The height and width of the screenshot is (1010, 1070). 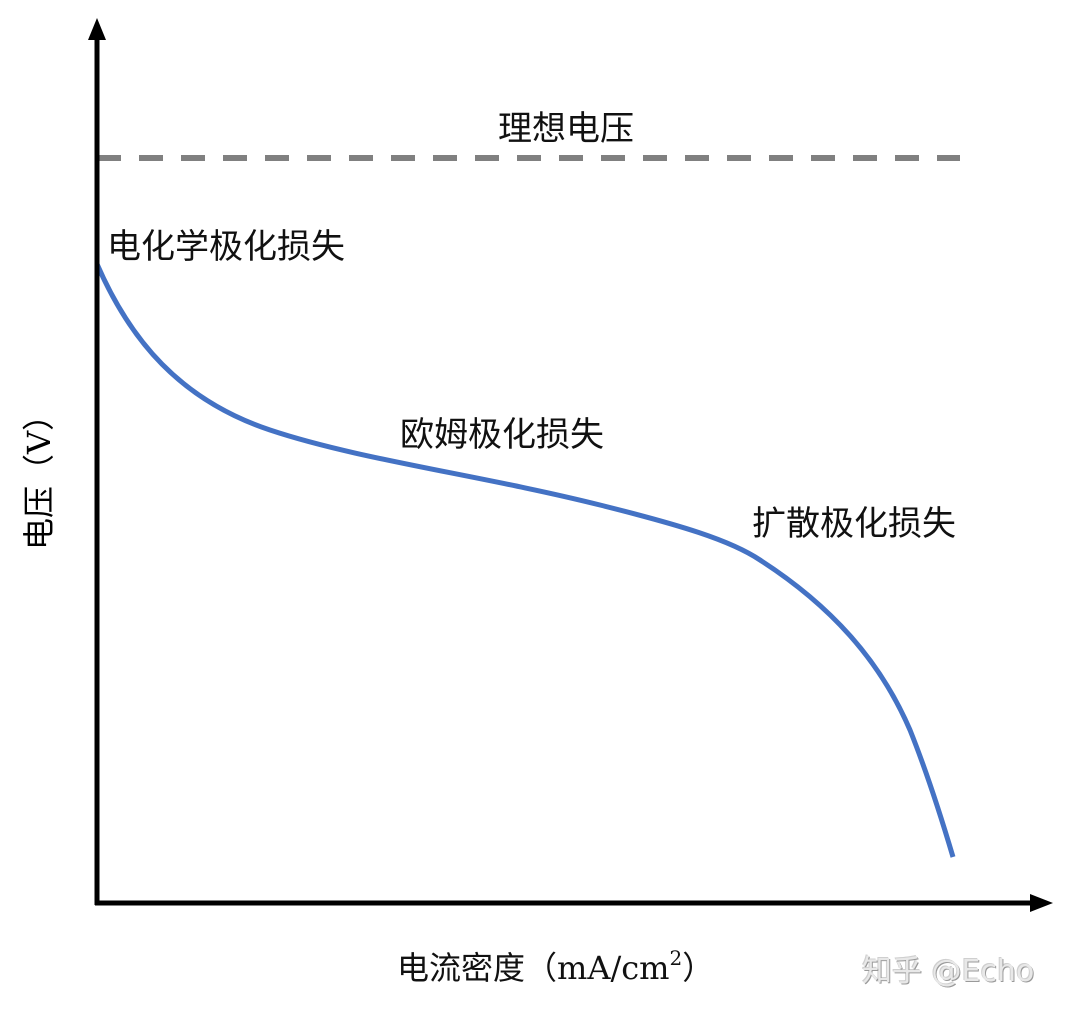 I want to click on y-axis, so click(x=97, y=461).